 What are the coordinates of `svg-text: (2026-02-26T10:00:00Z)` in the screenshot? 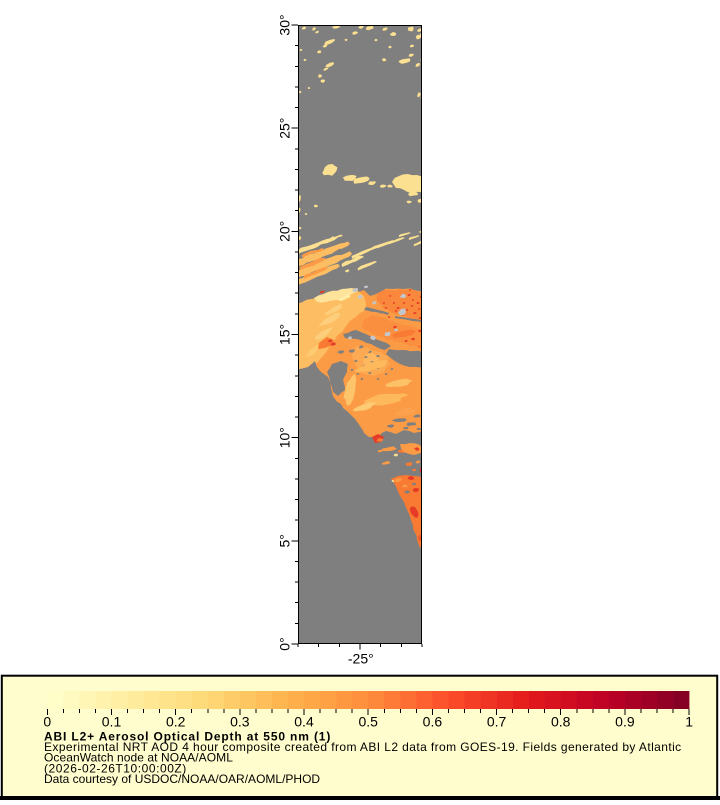 It's located at (115, 768).